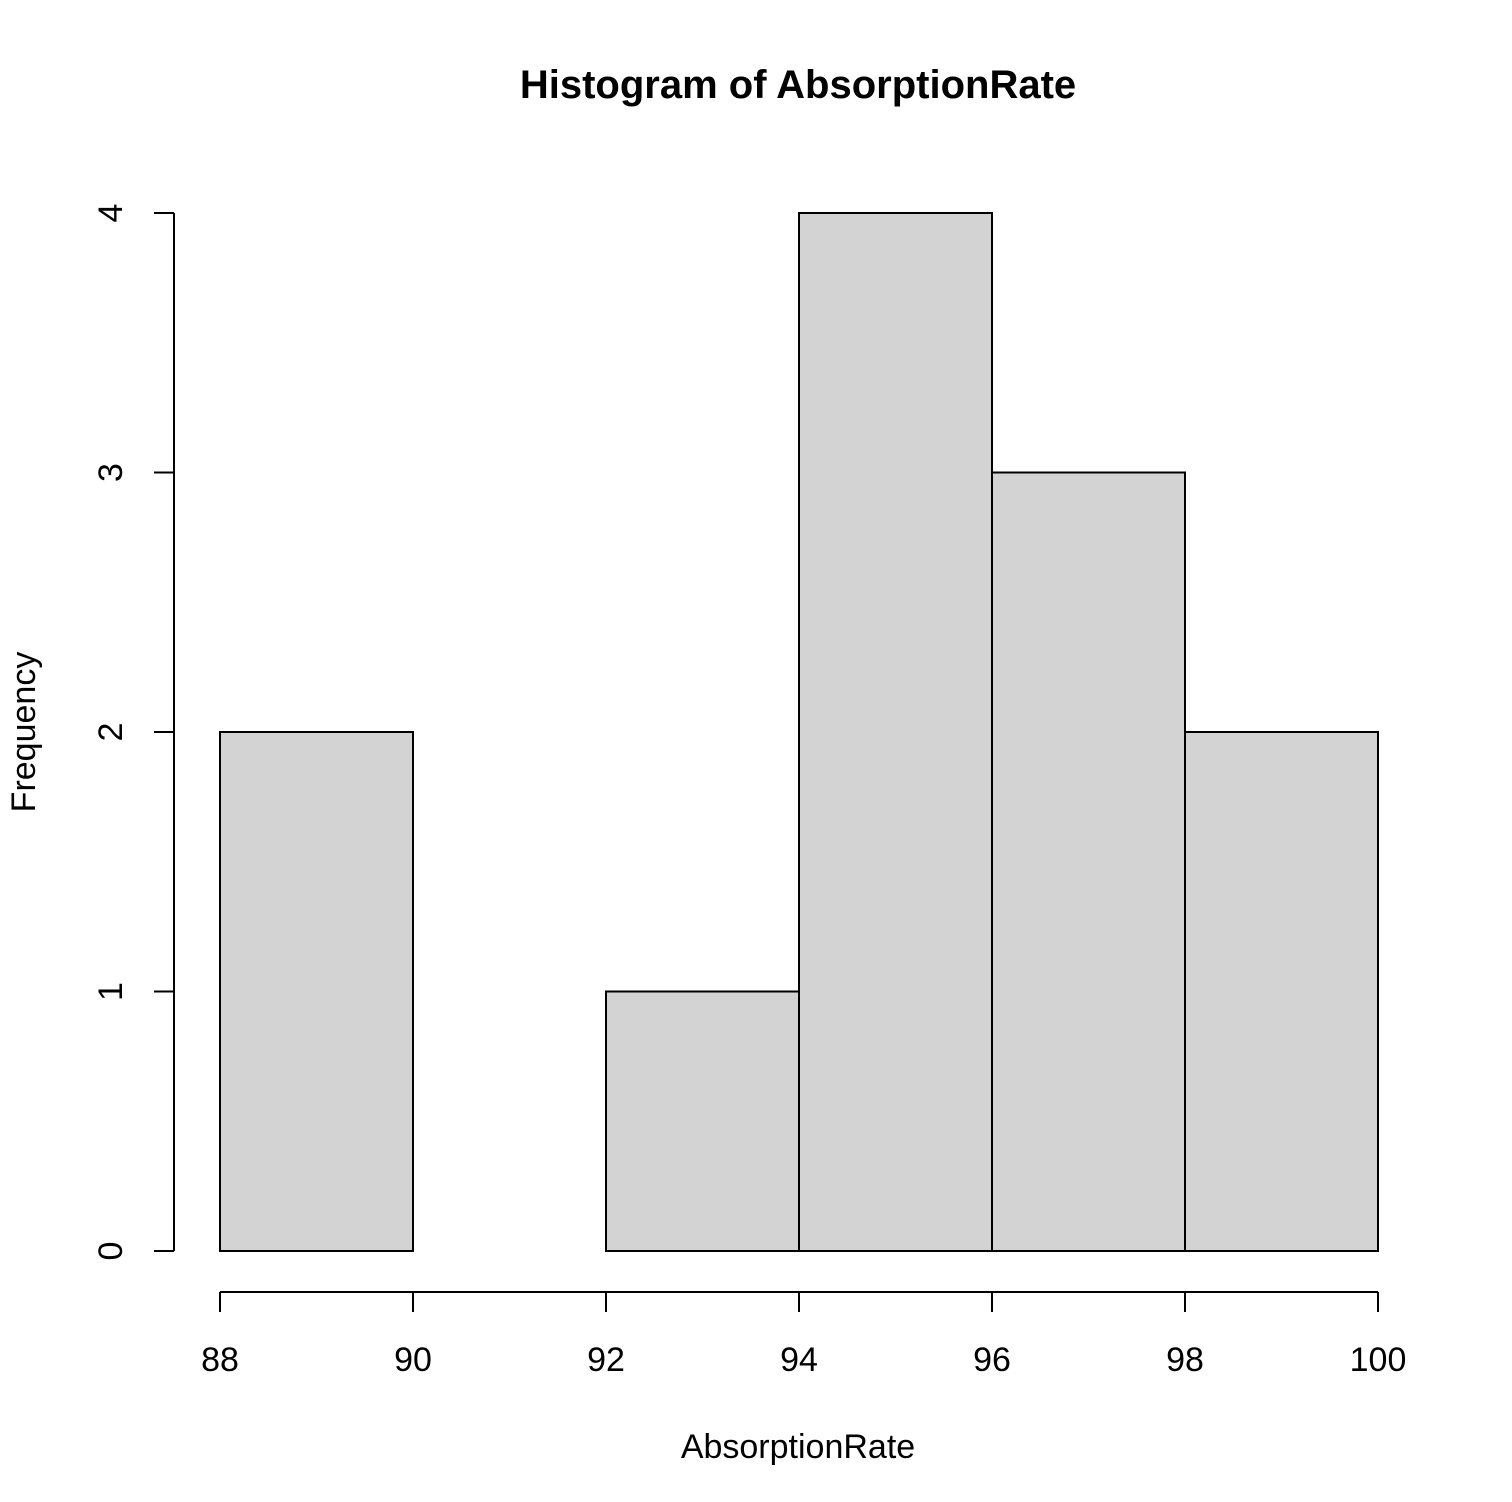 The width and height of the screenshot is (1512, 1502). What do you see at coordinates (111, 1251) in the screenshot?
I see `y-tick-label-0: 0` at bounding box center [111, 1251].